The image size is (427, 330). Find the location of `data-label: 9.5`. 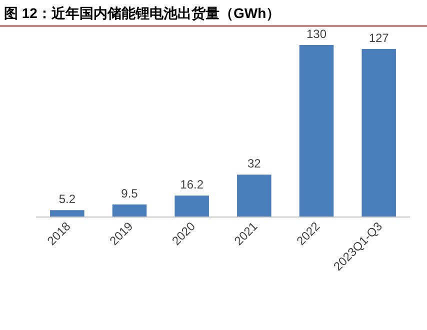

data-label: 9.5 is located at coordinates (129, 193).